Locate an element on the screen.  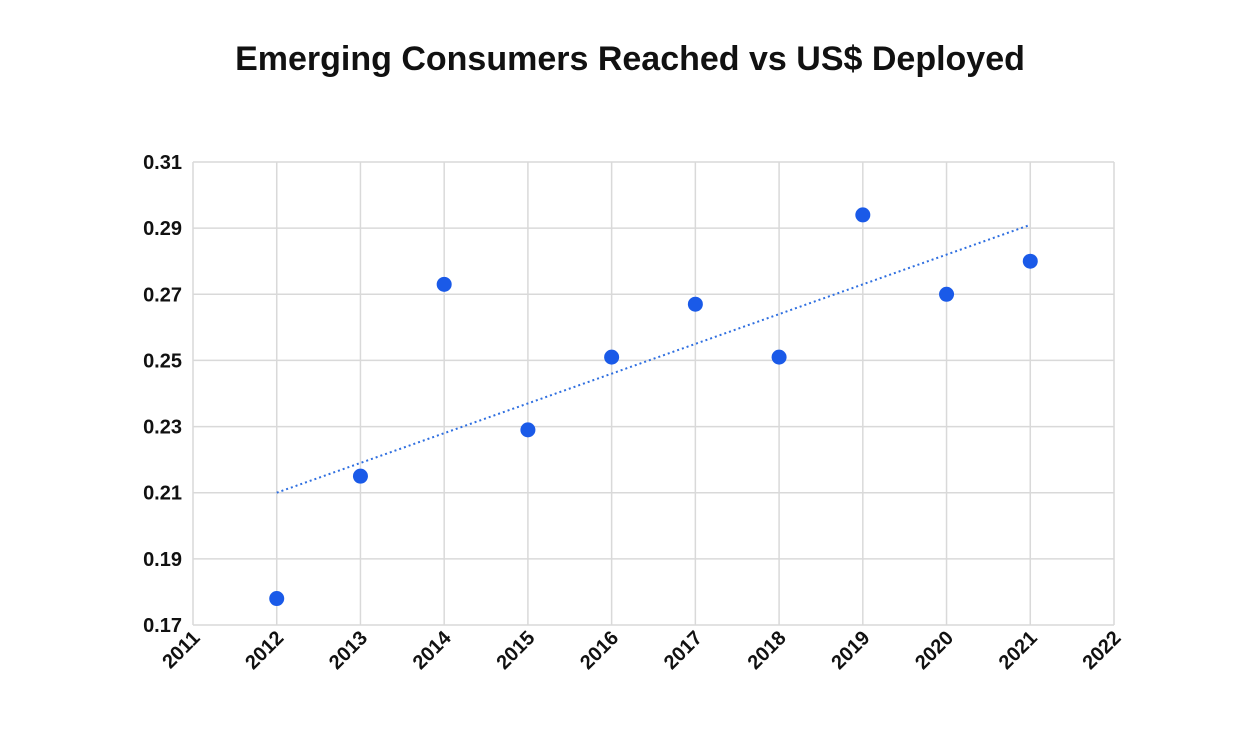
y-tick-label: 0.19 is located at coordinates (162, 560).